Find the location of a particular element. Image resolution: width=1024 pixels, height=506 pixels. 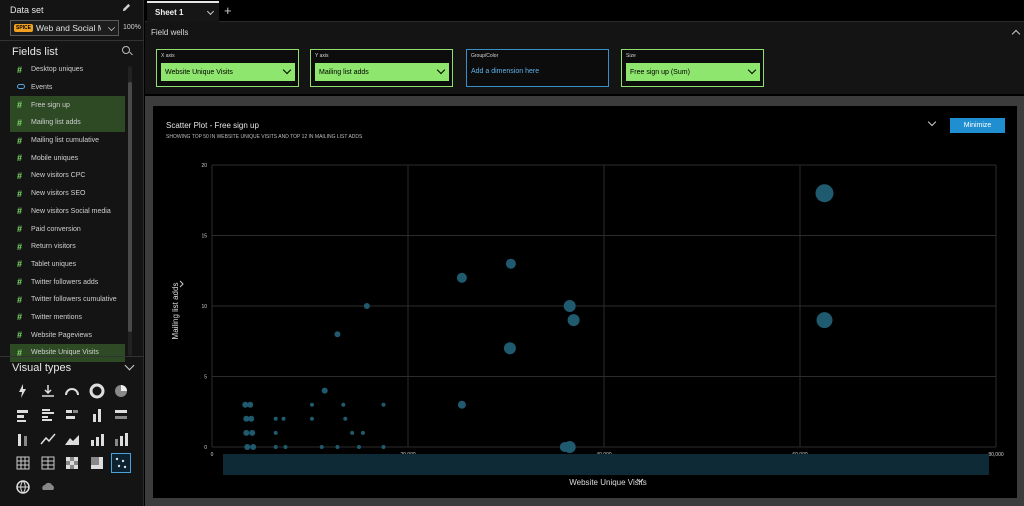

field-item: # Twitter followers cumulative is located at coordinates (67, 300).